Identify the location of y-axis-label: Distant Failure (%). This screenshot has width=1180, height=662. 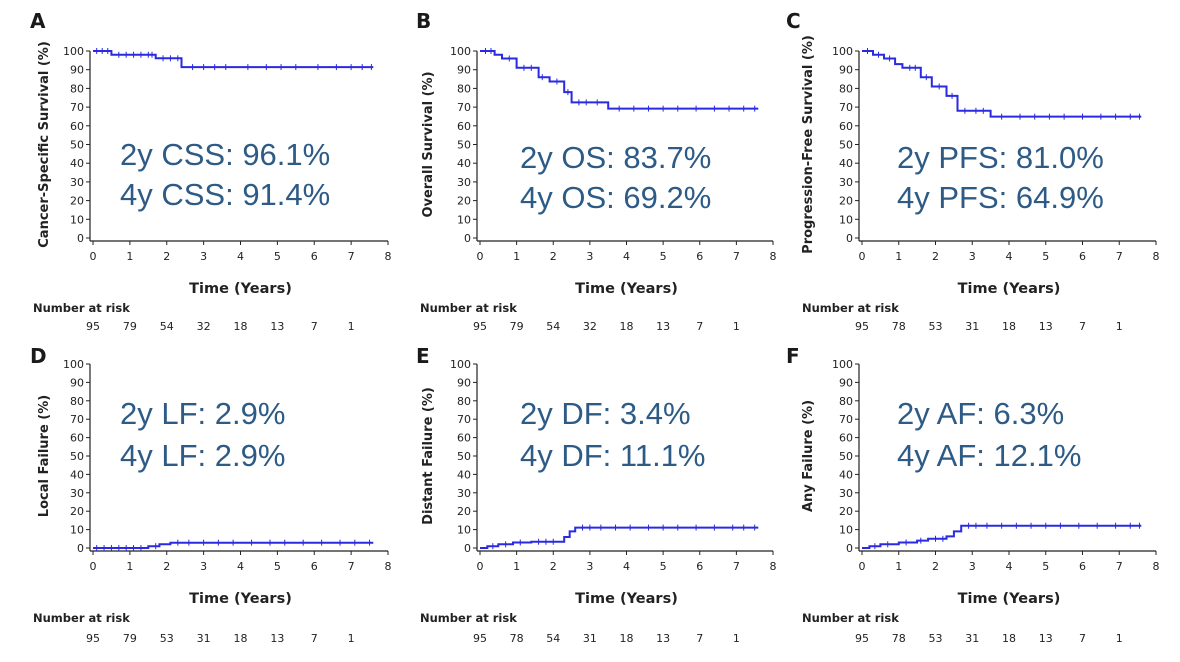
(428, 456).